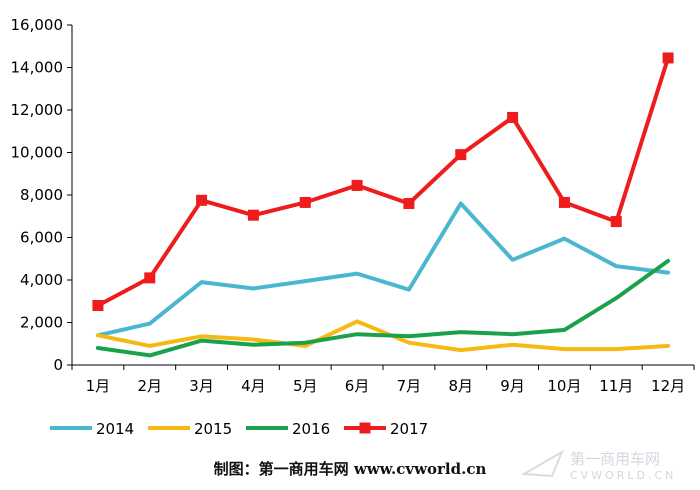 This screenshot has height=490, width=700. I want to click on x-tick-label: 12月, so click(668, 386).